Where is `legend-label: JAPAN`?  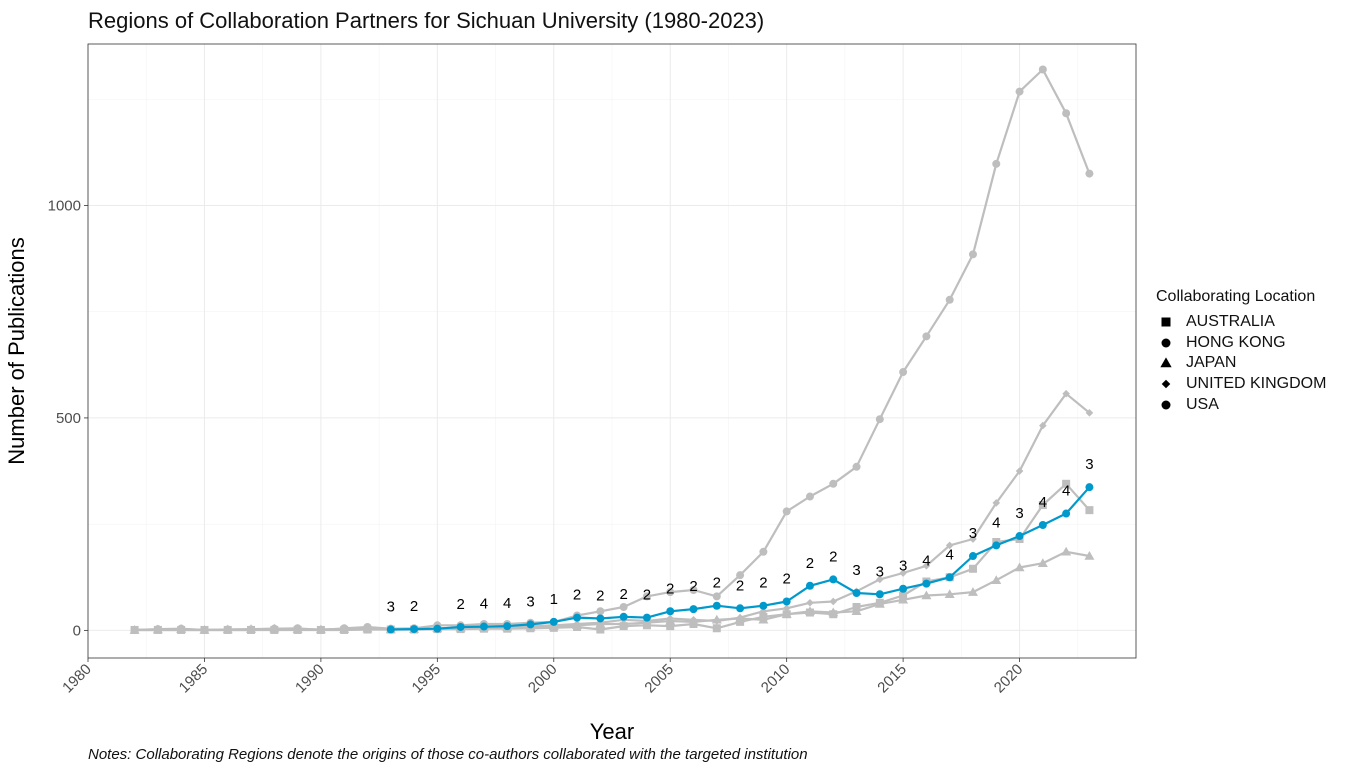
legend-label: JAPAN is located at coordinates (1211, 363).